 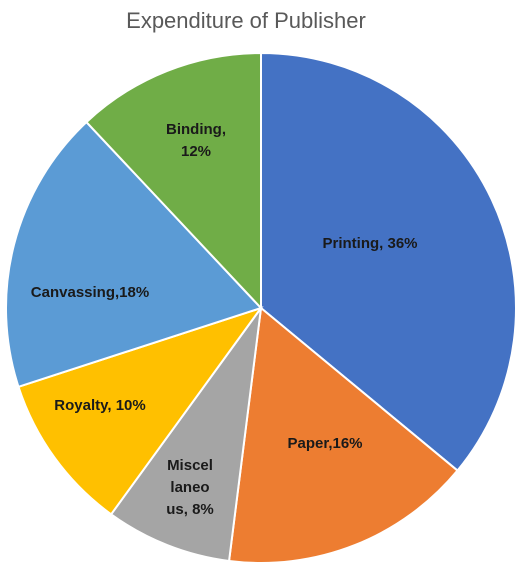 What do you see at coordinates (196, 140) in the screenshot?
I see `data-label: Binding, 12%` at bounding box center [196, 140].